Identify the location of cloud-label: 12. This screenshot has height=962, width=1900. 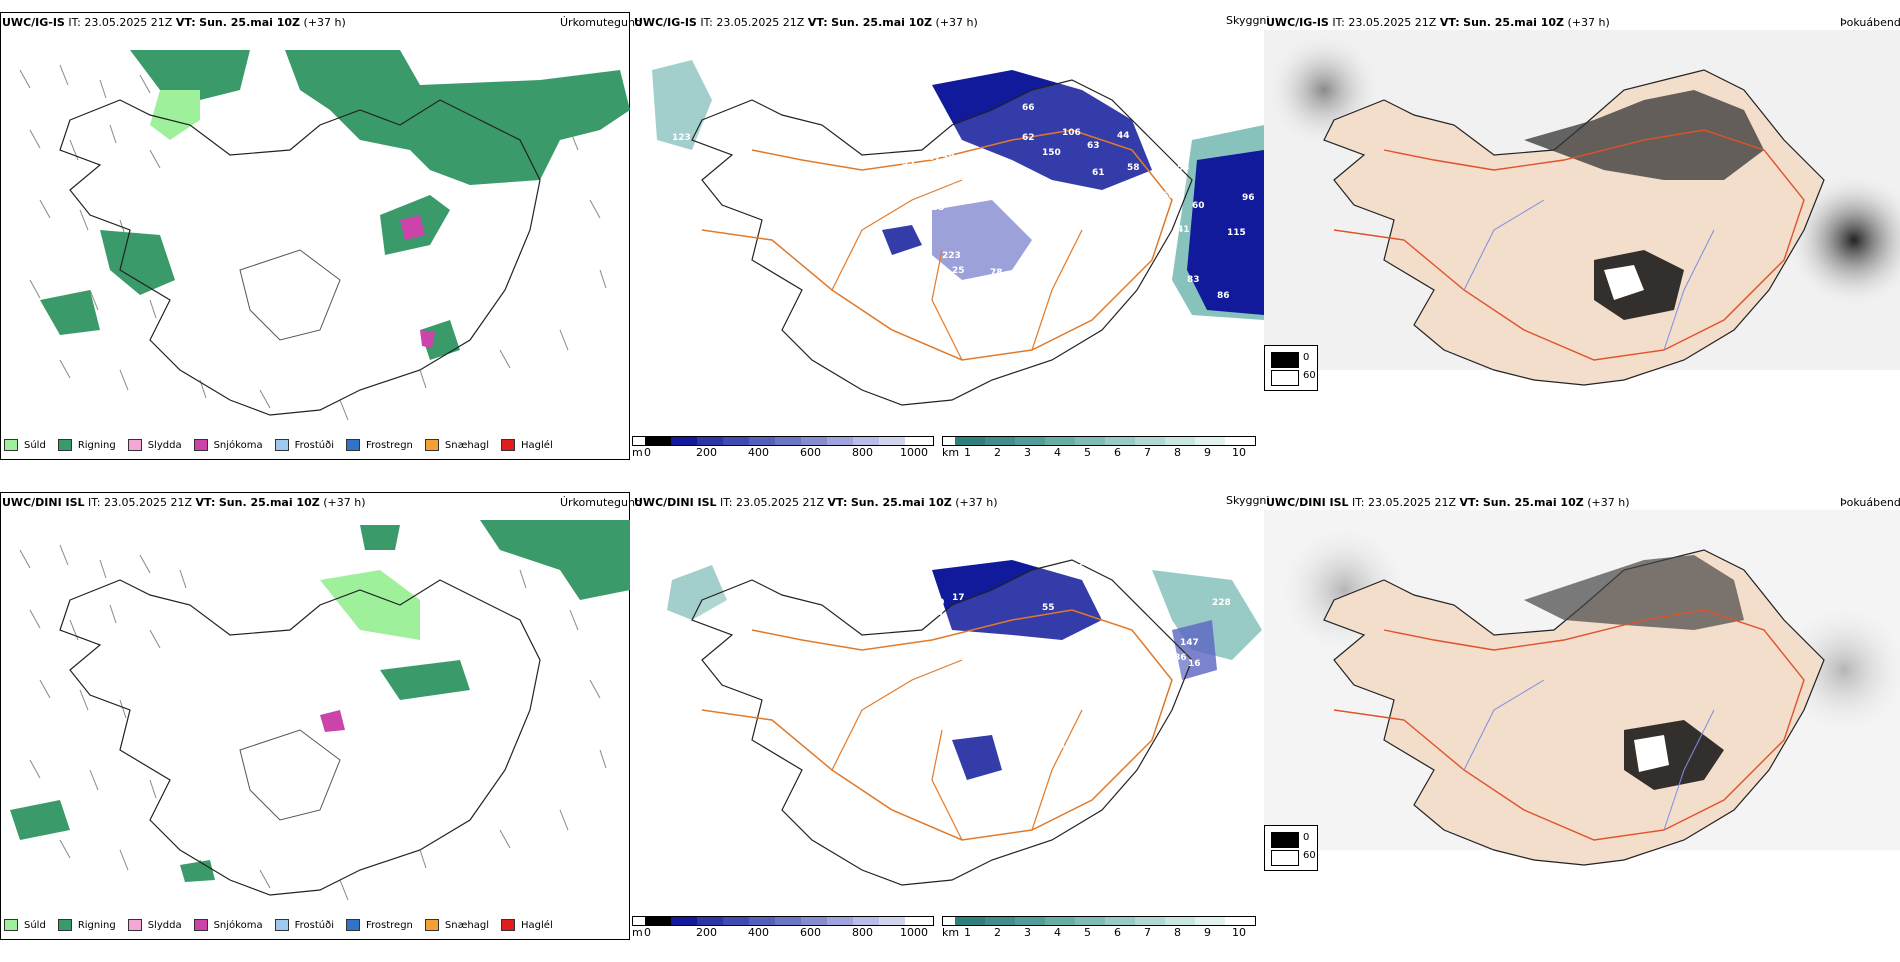
(958, 188).